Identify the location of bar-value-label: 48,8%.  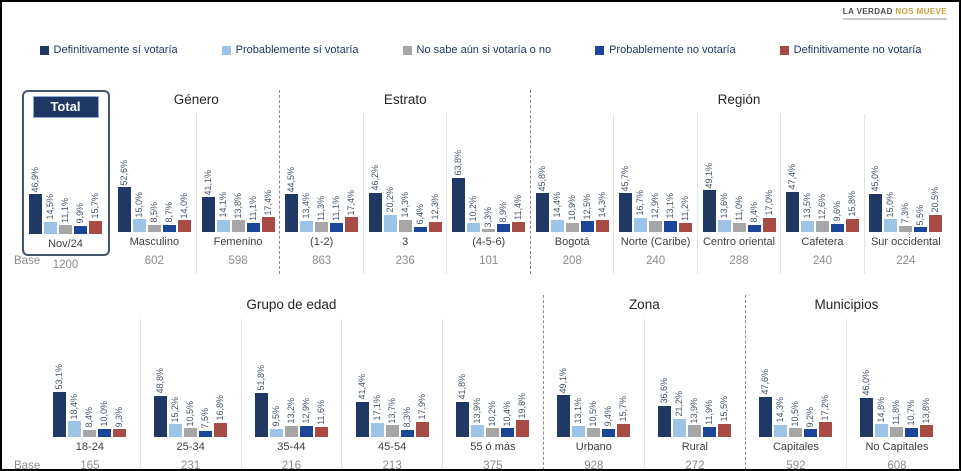
(160, 380).